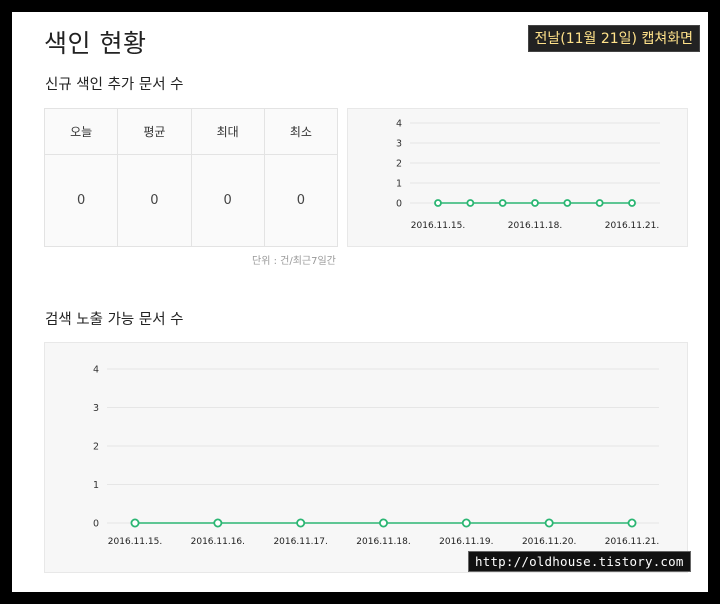 The image size is (720, 604). What do you see at coordinates (114, 85) in the screenshot?
I see `new-indexed-docs-title: 신규 색인 추가 문서 수` at bounding box center [114, 85].